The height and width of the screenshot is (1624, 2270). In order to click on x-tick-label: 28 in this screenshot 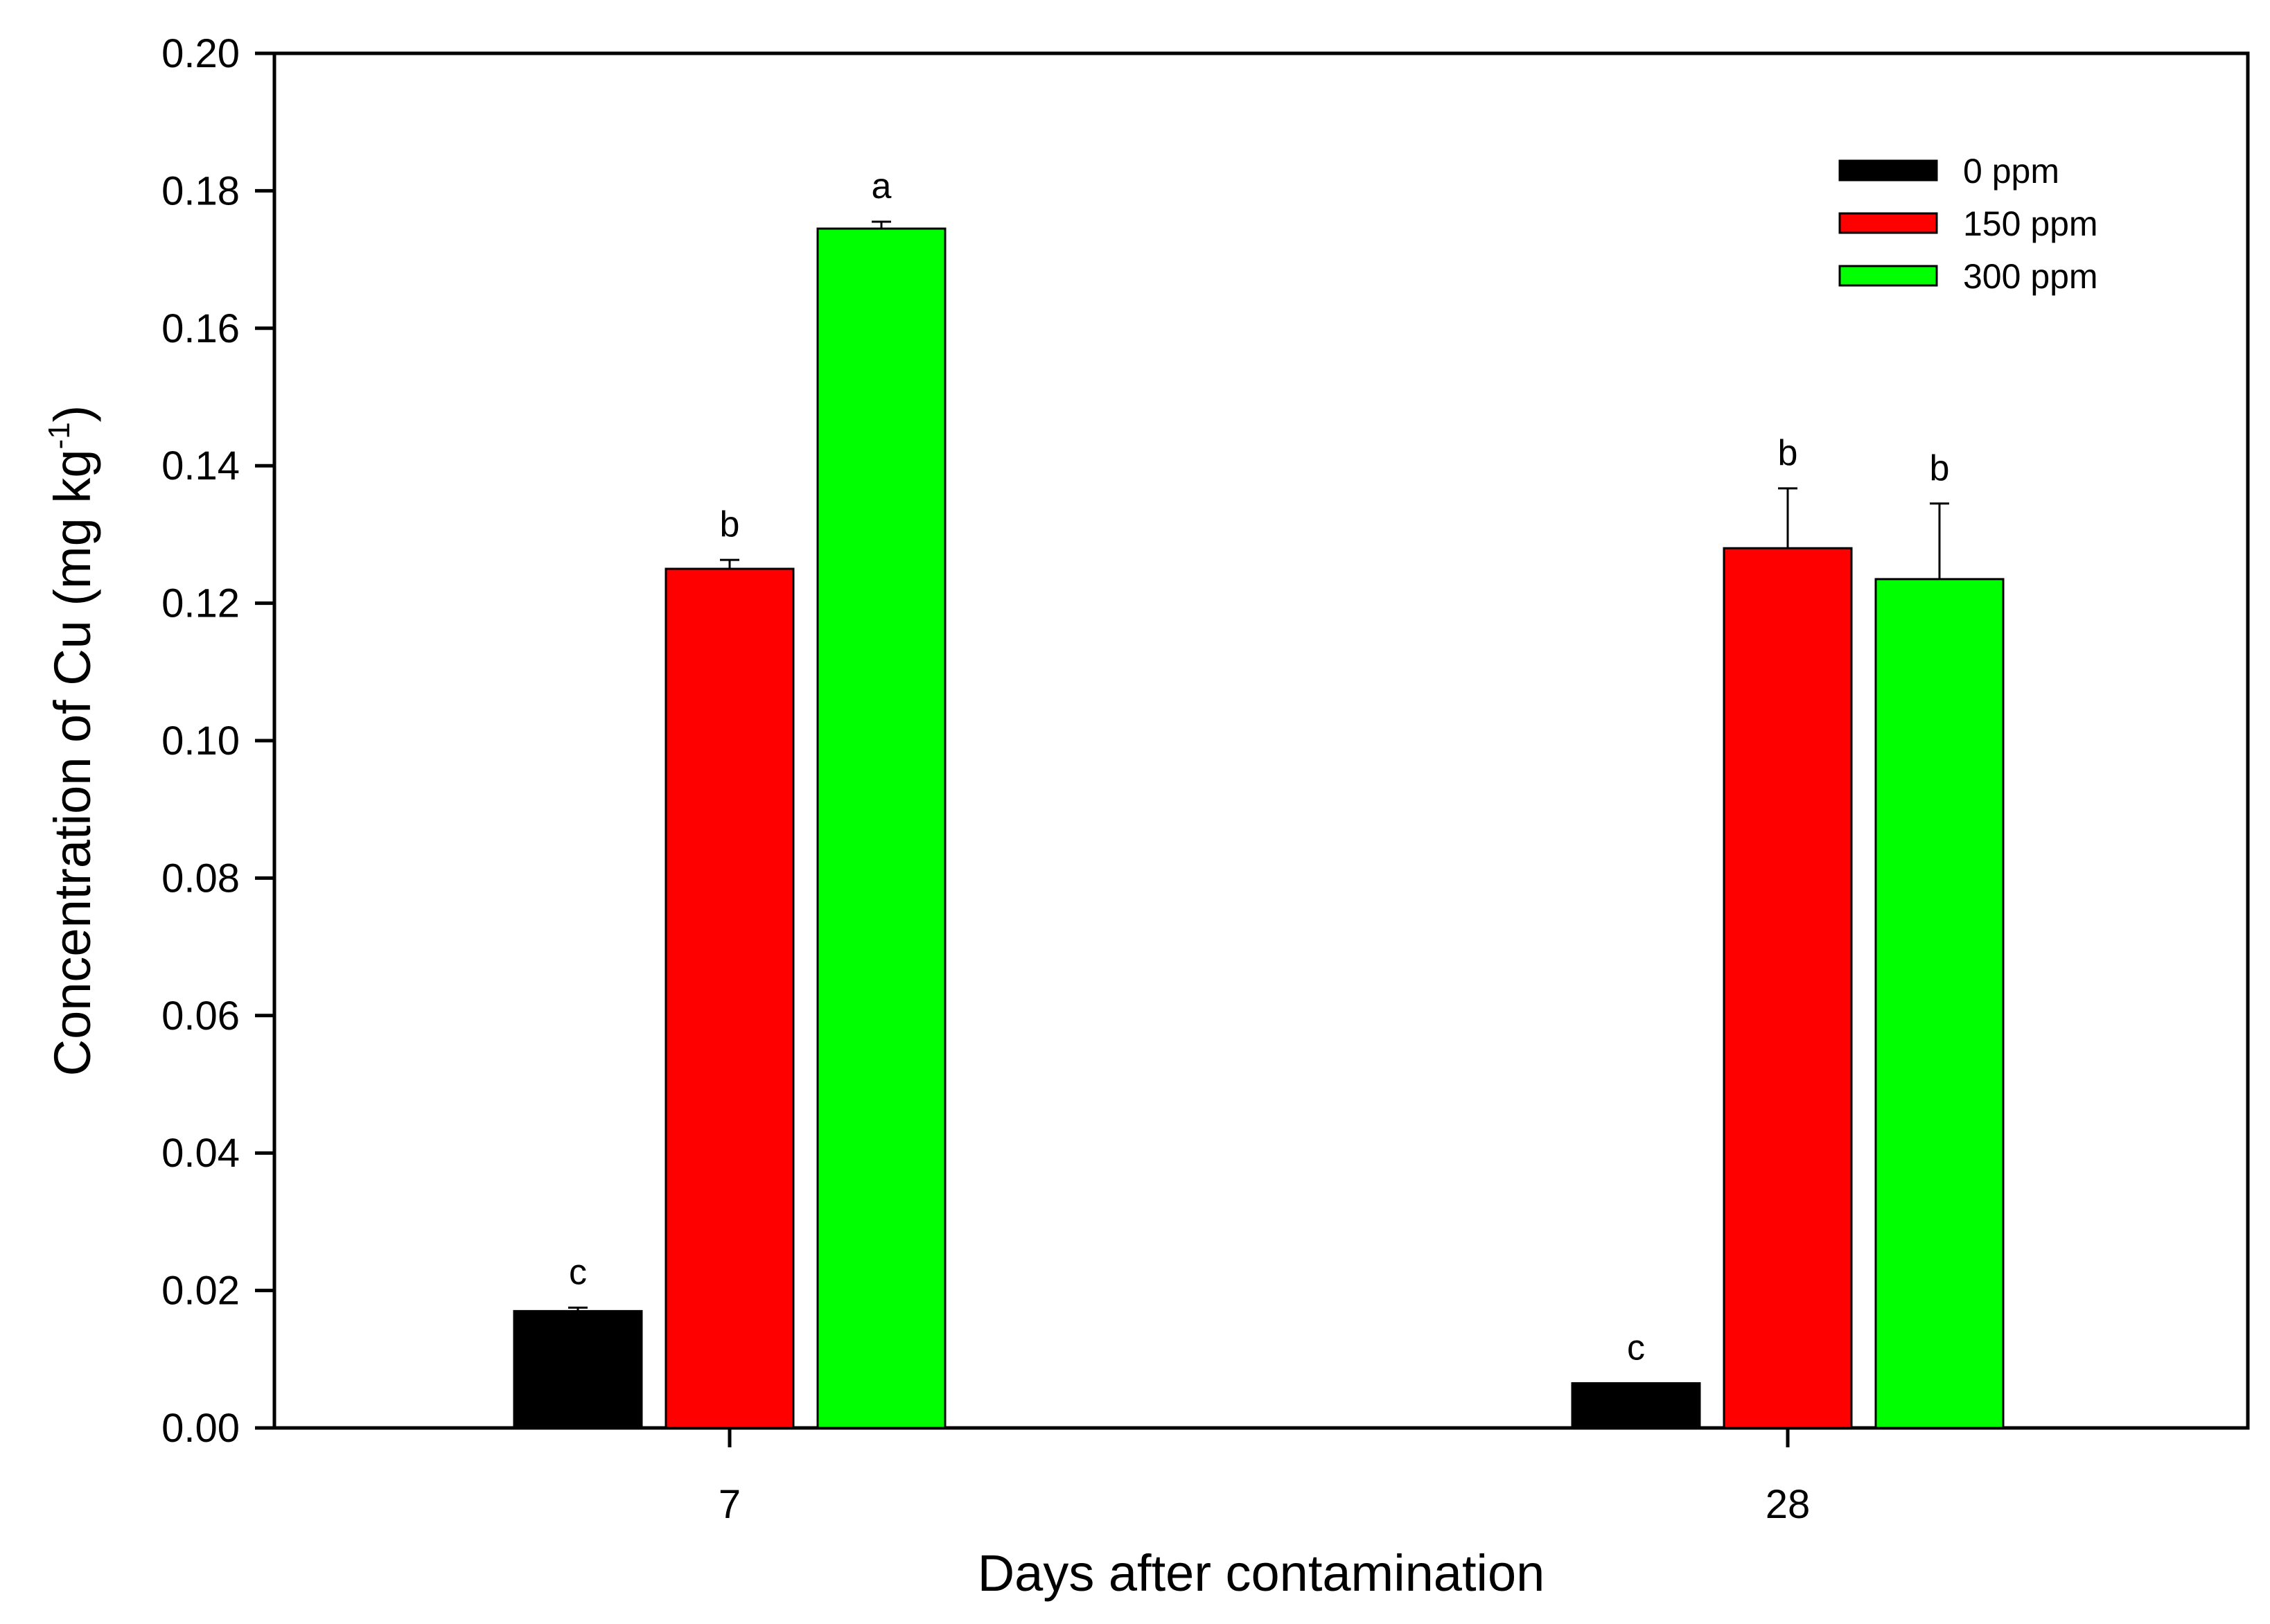, I will do `click(1788, 1504)`.